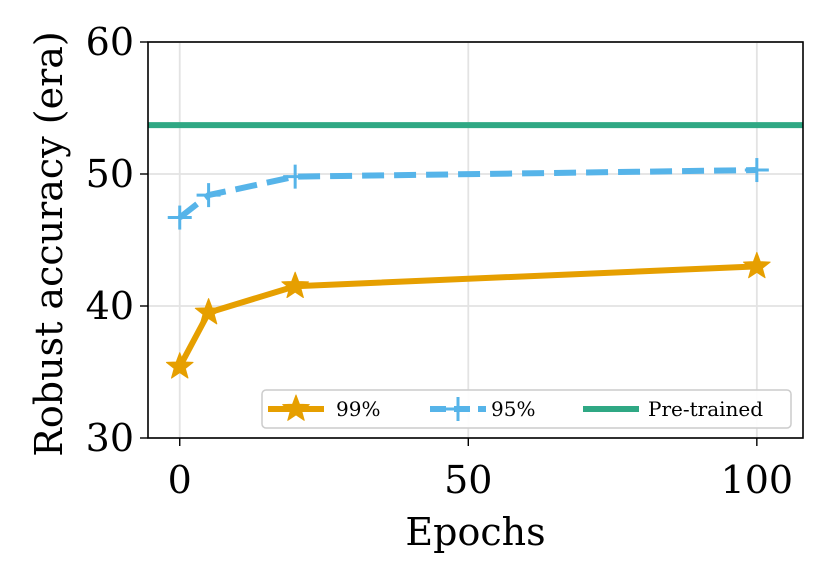  Describe the element at coordinates (513, 409) in the screenshot. I see `legend-label-1: 95%` at that location.